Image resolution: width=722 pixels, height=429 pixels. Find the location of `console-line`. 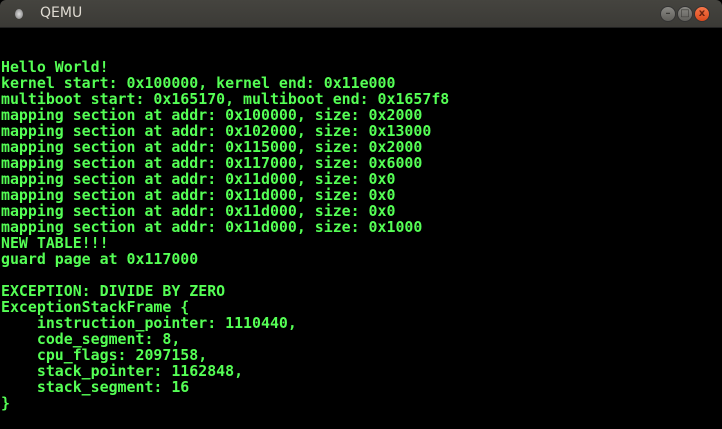

console-line is located at coordinates (225, 275).